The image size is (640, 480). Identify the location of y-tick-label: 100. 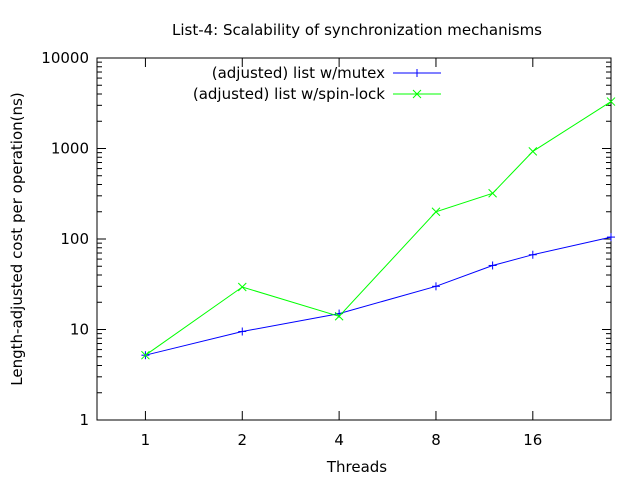
(74, 239).